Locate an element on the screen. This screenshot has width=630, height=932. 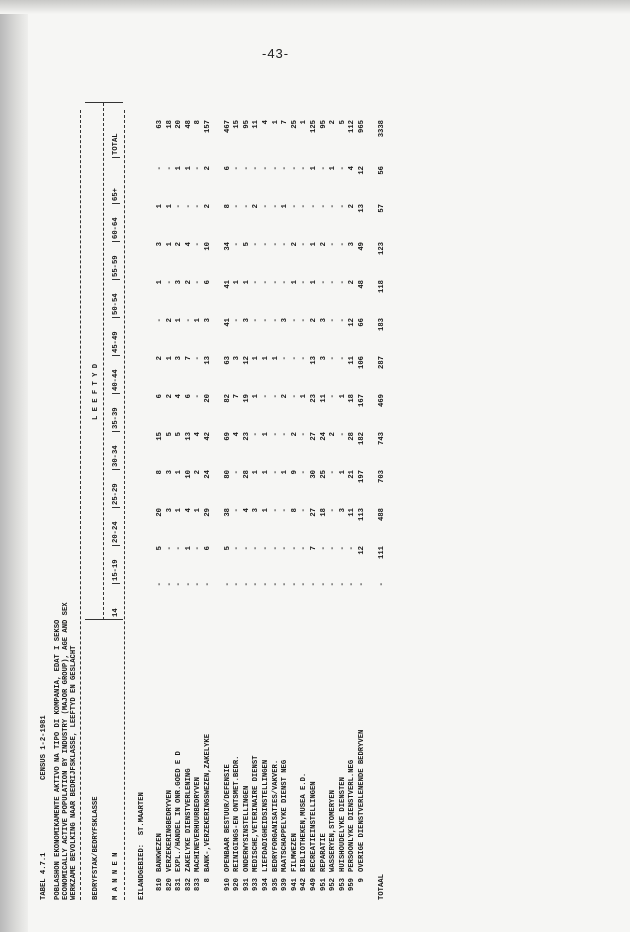
column-header: 15-19 is located at coordinates (116, 571).